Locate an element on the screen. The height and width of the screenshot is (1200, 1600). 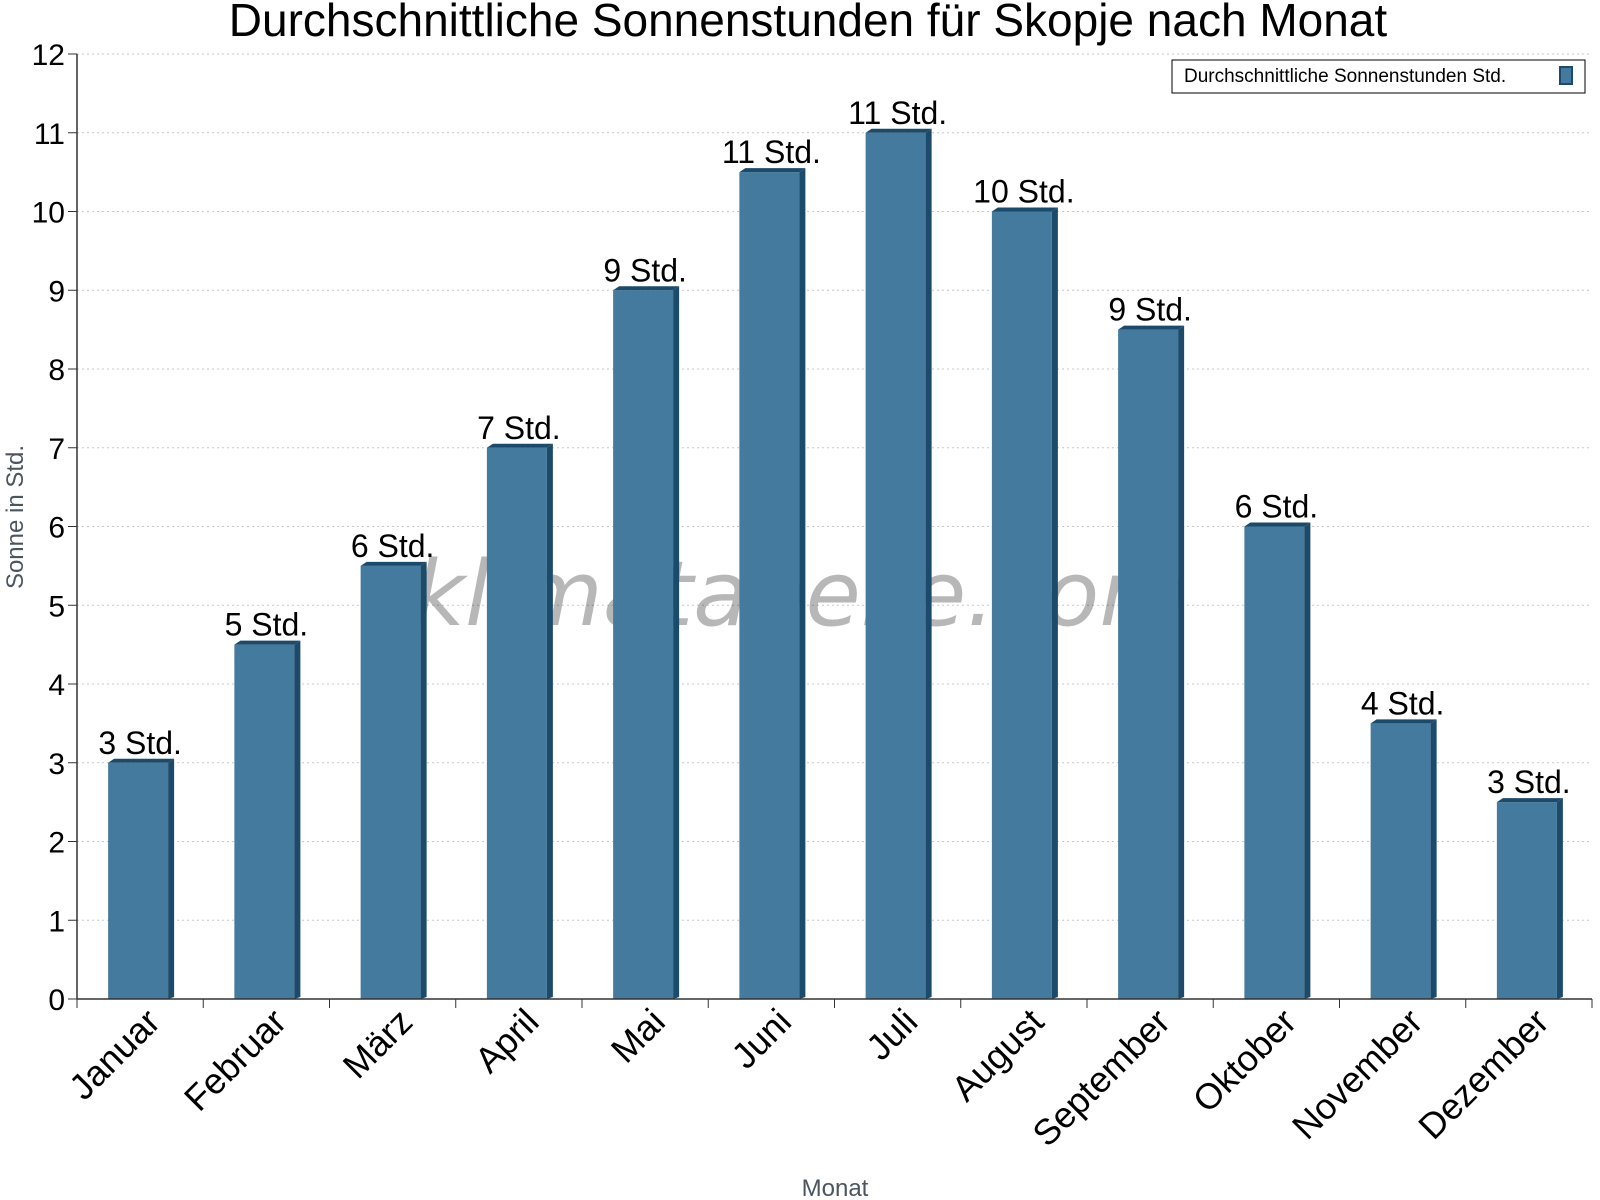
y-axis-label: Sonne in Std. is located at coordinates (15, 517).